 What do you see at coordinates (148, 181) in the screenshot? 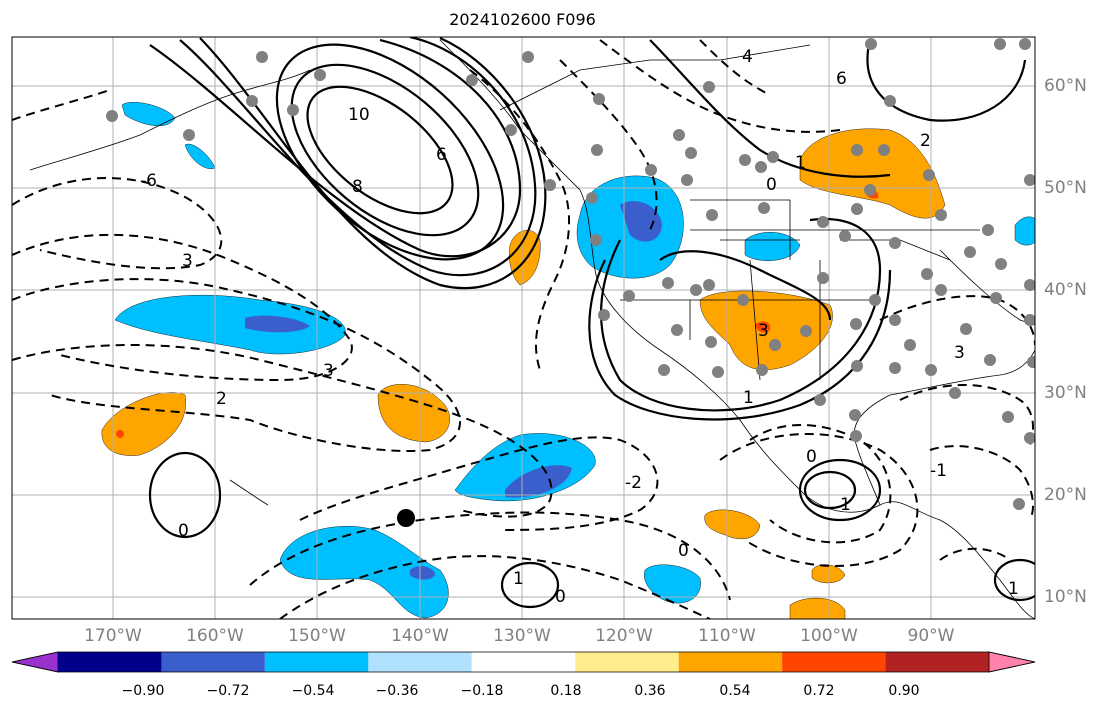
I see `contour-label: -6` at bounding box center [148, 181].